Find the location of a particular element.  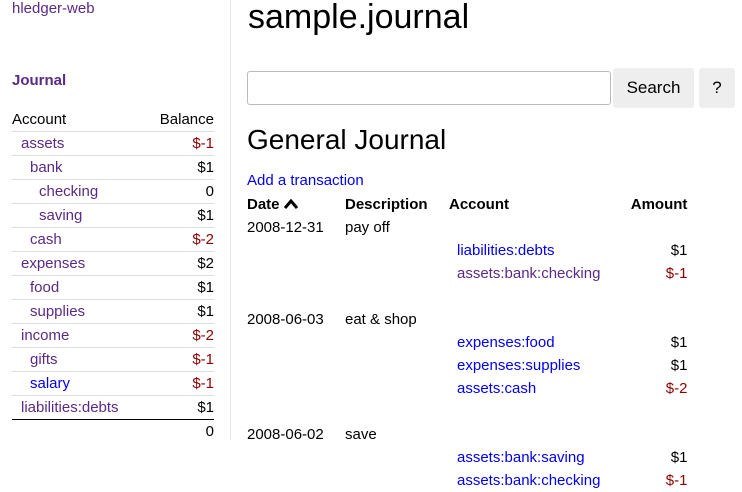

transaction-date: 2008-06-02 is located at coordinates (285, 434).